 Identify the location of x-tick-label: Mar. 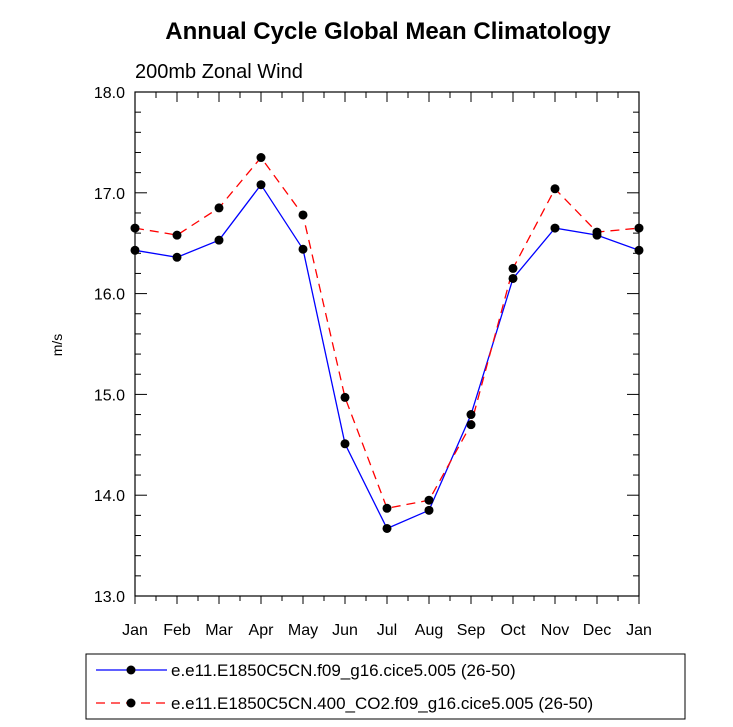
(219, 630).